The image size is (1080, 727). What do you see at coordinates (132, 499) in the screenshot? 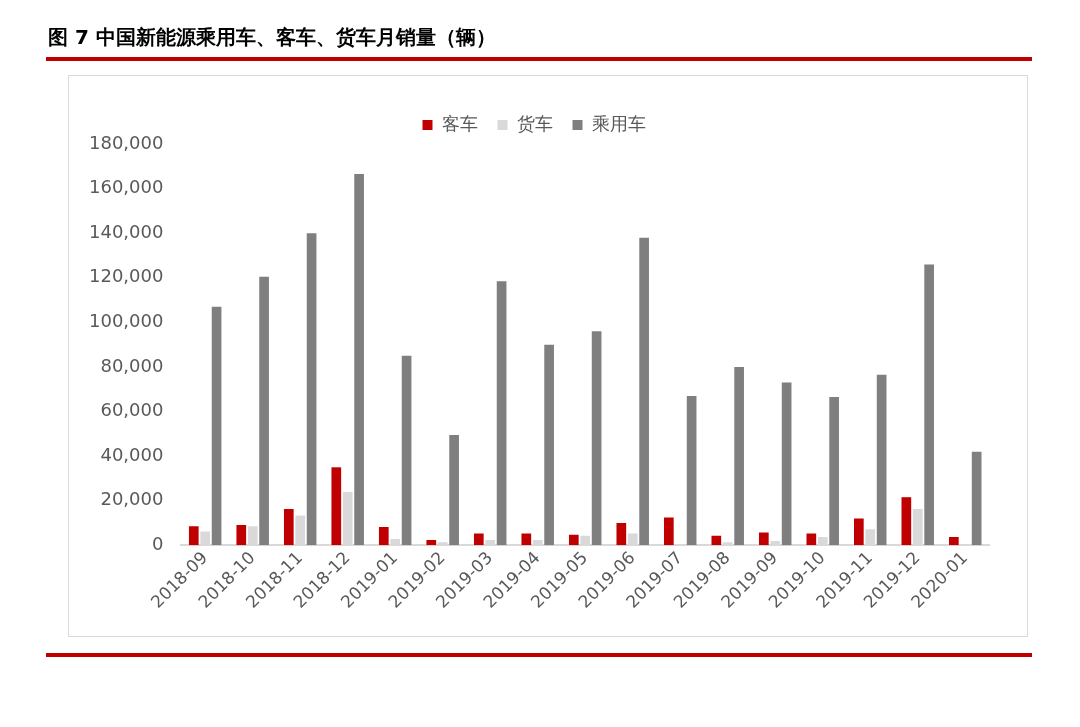
I see `y-tick-label: 20,000` at bounding box center [132, 499].